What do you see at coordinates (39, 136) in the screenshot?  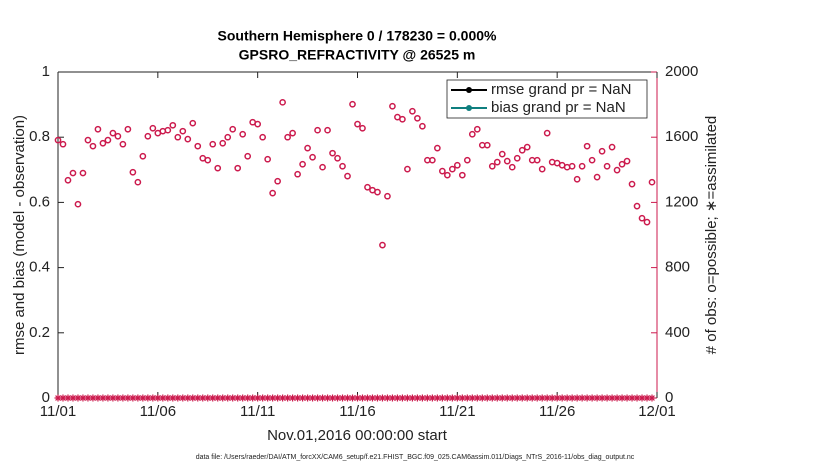 I see `y-tick-label: 0.8` at bounding box center [39, 136].